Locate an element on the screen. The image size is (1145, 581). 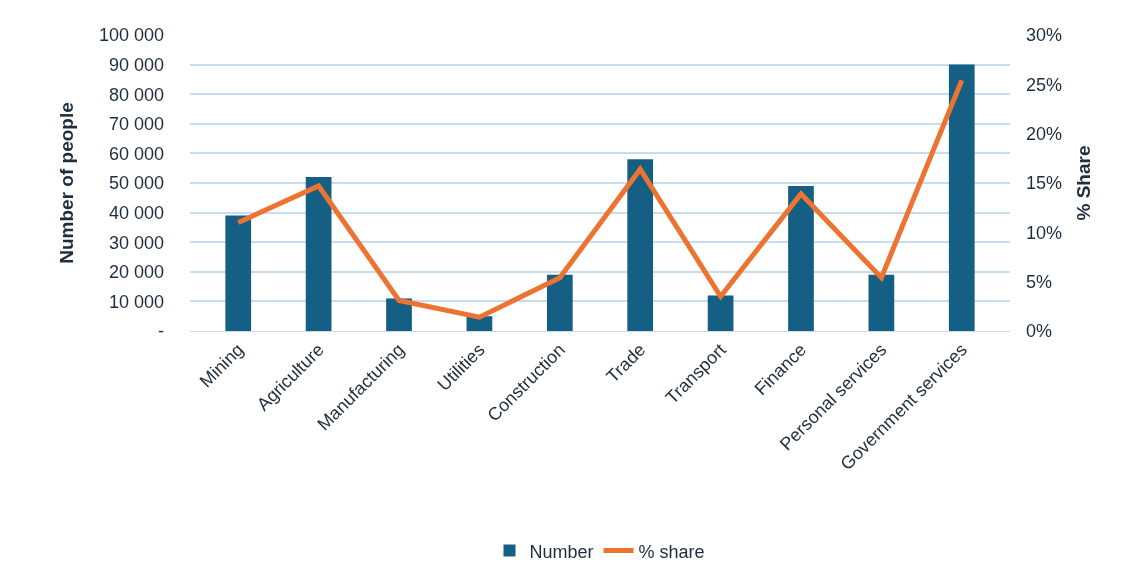
y-tick-label: 40 000 is located at coordinates (136, 212).